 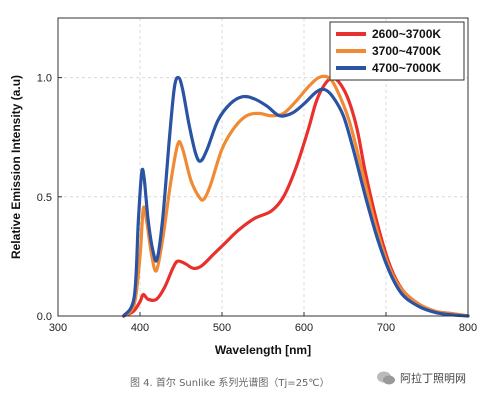 I want to click on x-tick-label: 600, so click(x=304, y=328).